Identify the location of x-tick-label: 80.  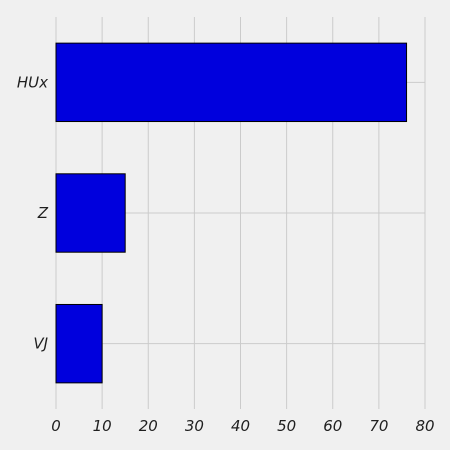
(424, 426).